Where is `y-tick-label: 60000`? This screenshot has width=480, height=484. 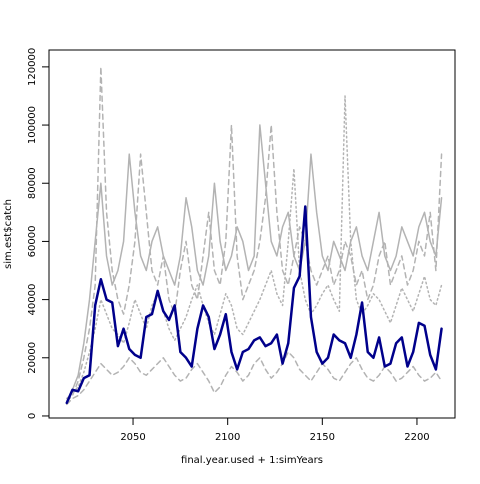 y-tick-label: 60000 is located at coordinates (32, 242).